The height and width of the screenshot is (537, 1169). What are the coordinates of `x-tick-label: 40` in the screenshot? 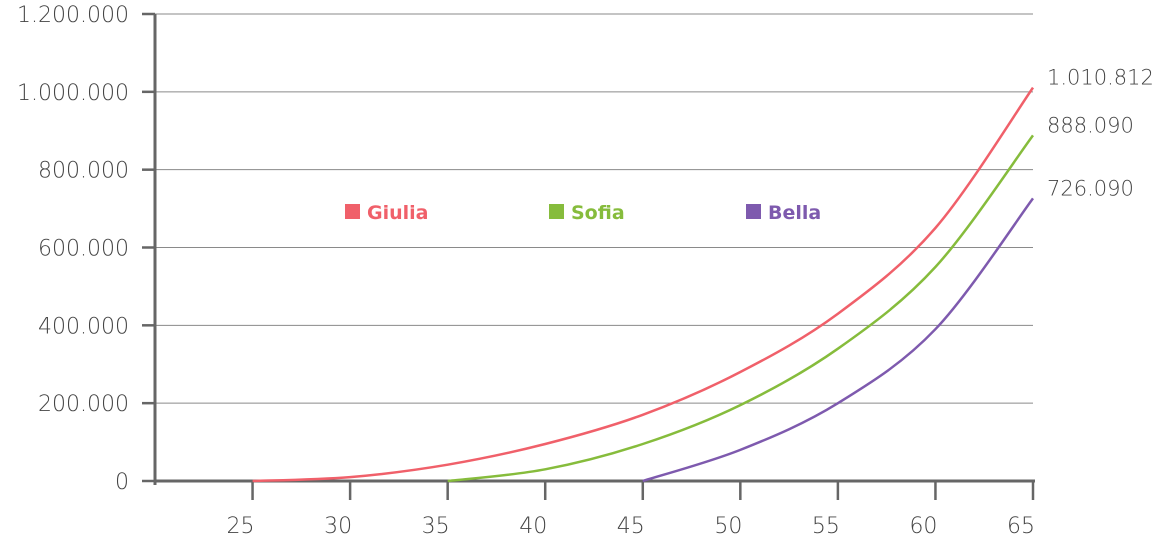 It's located at (533, 525).